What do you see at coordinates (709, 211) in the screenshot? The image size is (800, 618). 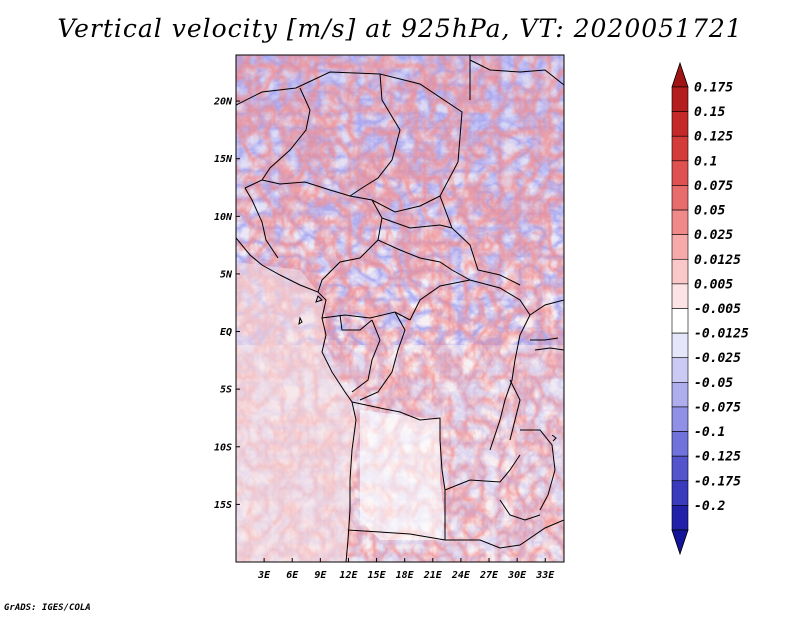 I see `colorbar-label: 0.05` at bounding box center [709, 211].